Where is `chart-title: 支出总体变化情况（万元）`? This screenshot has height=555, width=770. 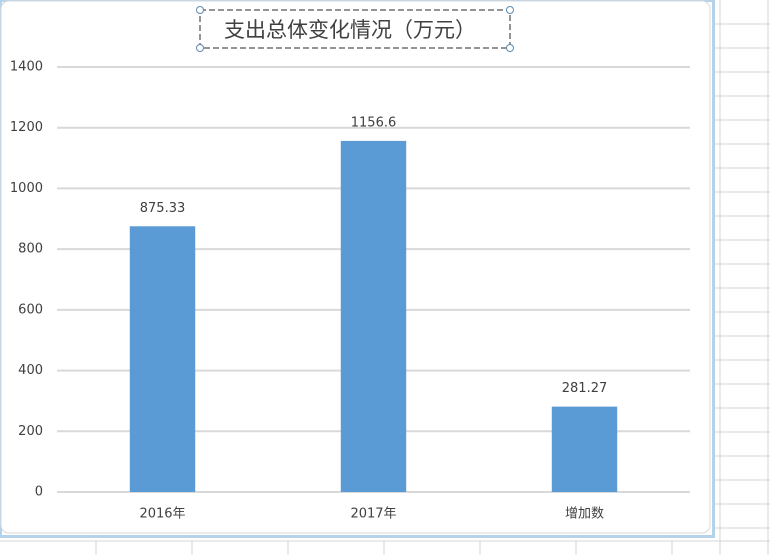
chart-title: 支出总体变化情况（万元） is located at coordinates (350, 30).